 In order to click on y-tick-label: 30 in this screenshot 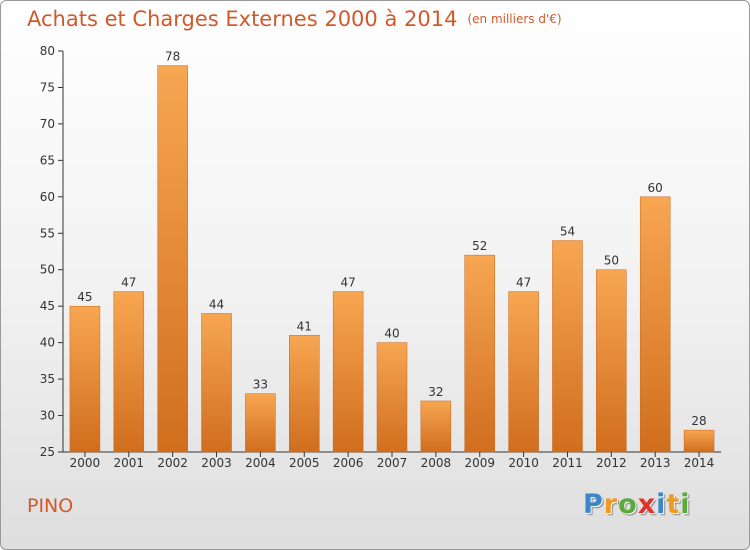, I will do `click(47, 416)`.